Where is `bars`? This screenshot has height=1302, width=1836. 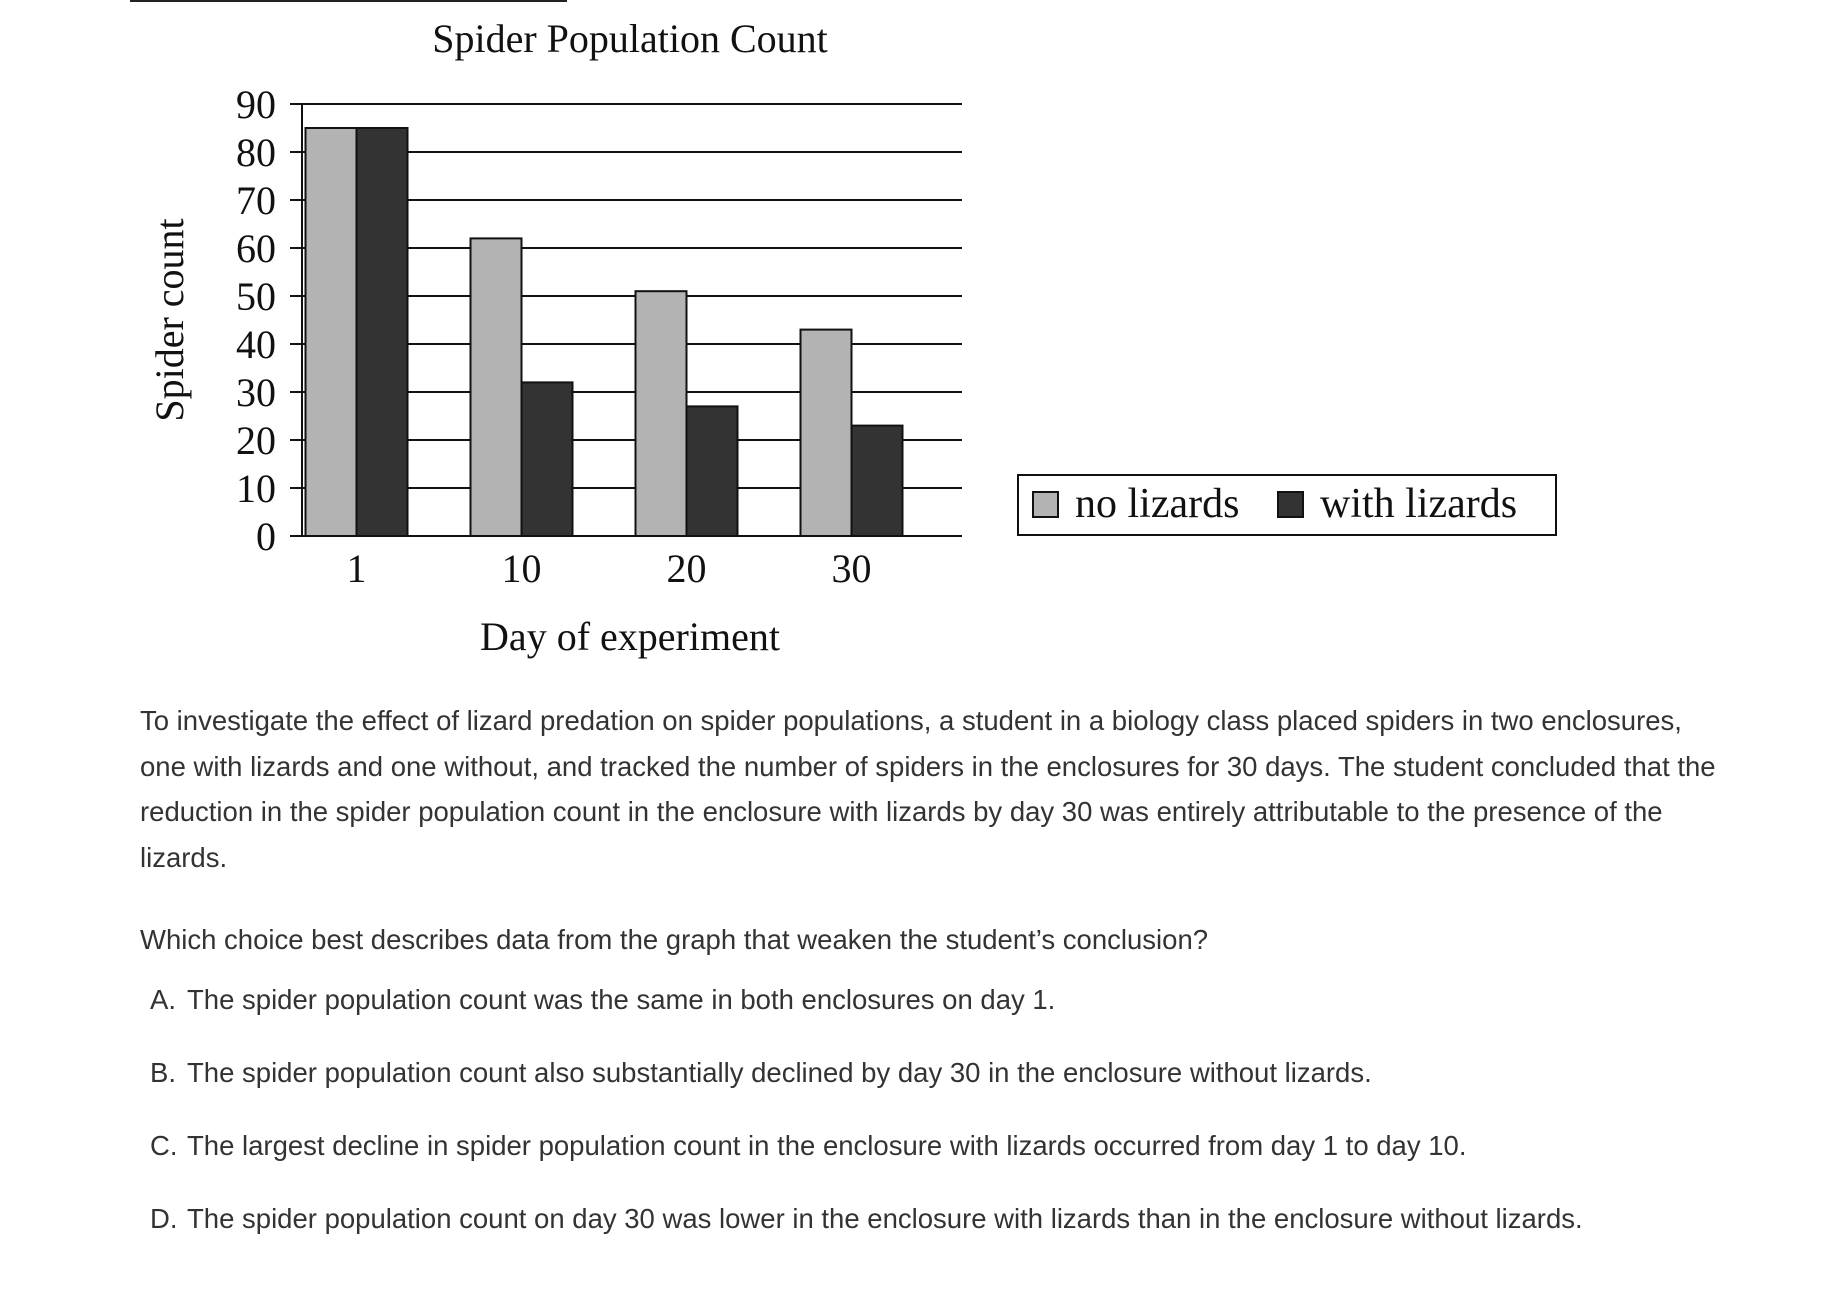 bars is located at coordinates (604, 332).